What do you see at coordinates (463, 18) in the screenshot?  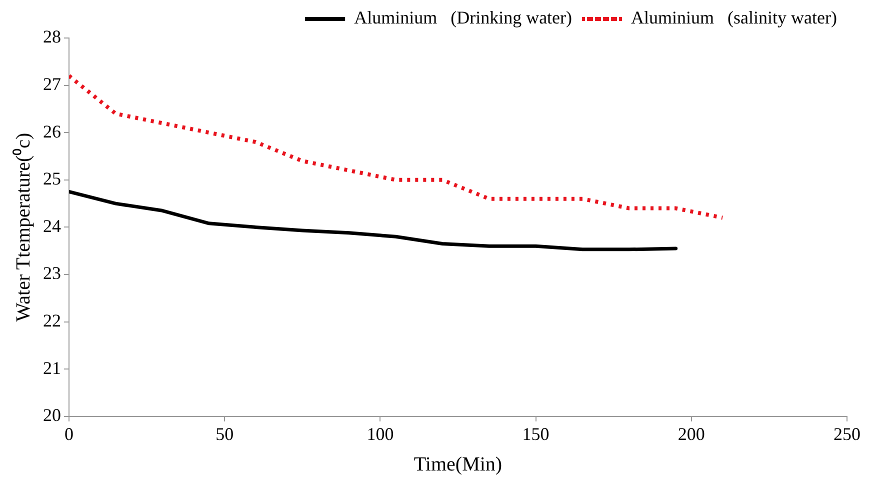 I see `legend-label: Aluminium (Drinking water)` at bounding box center [463, 18].